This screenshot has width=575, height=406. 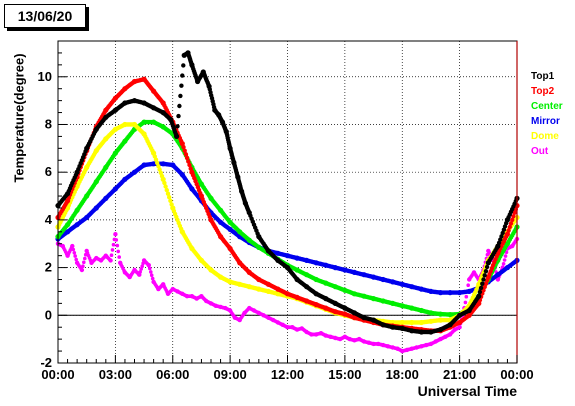 What do you see at coordinates (459, 374) in the screenshot?
I see `x-tick-label: 21:00` at bounding box center [459, 374].